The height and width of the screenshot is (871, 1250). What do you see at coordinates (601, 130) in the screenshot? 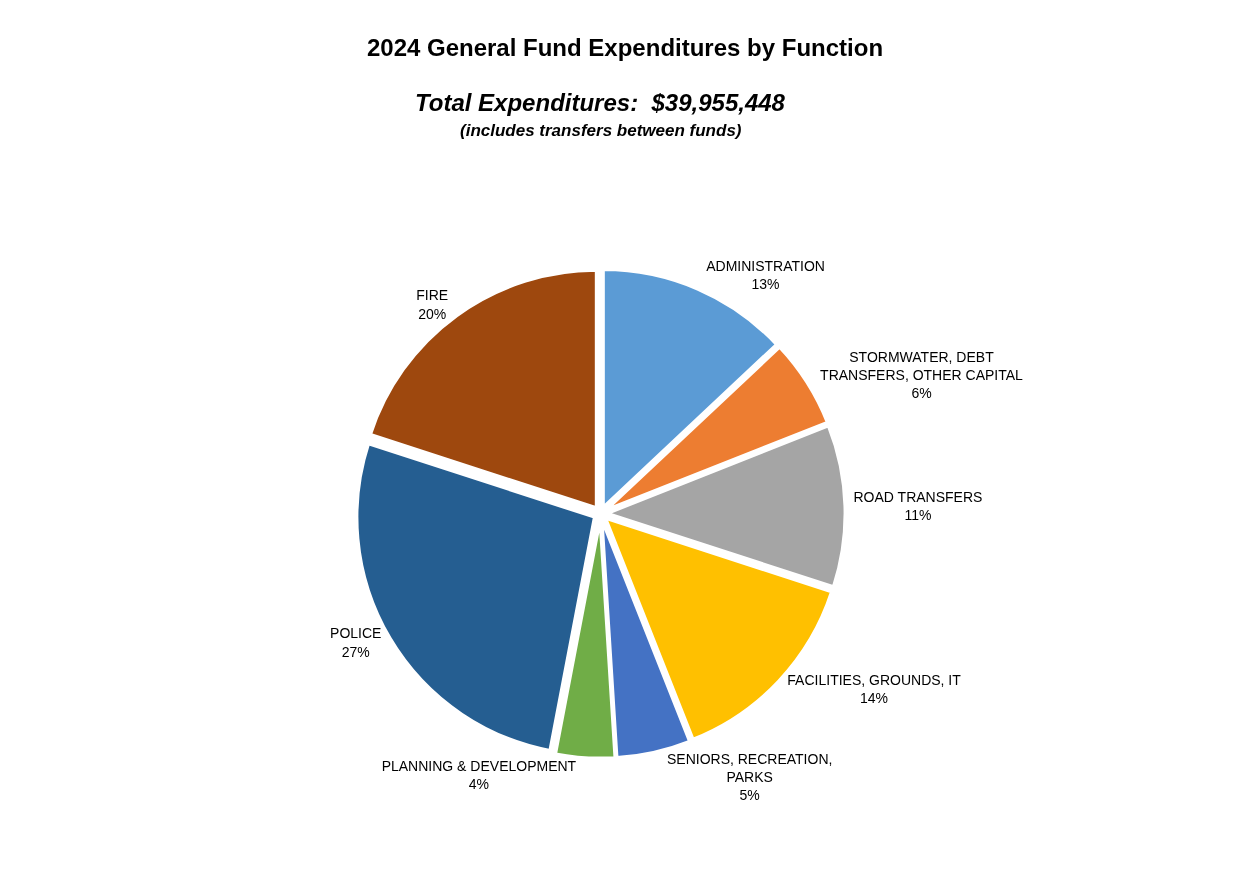
I see `text: (includes transfers between funds)` at bounding box center [601, 130].